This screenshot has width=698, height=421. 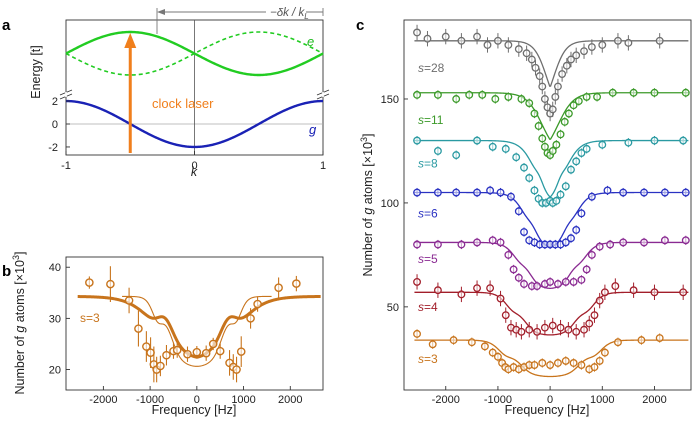 I want to click on series-label: s=5, so click(x=428, y=259).